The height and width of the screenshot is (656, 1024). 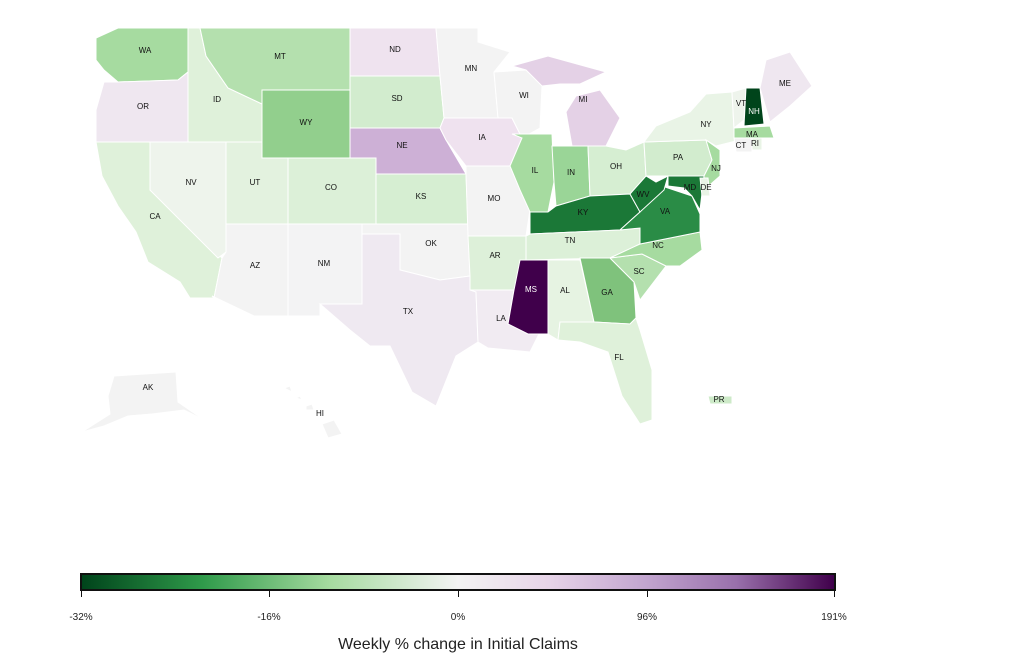 I want to click on label-CT: CT, so click(x=741, y=145).